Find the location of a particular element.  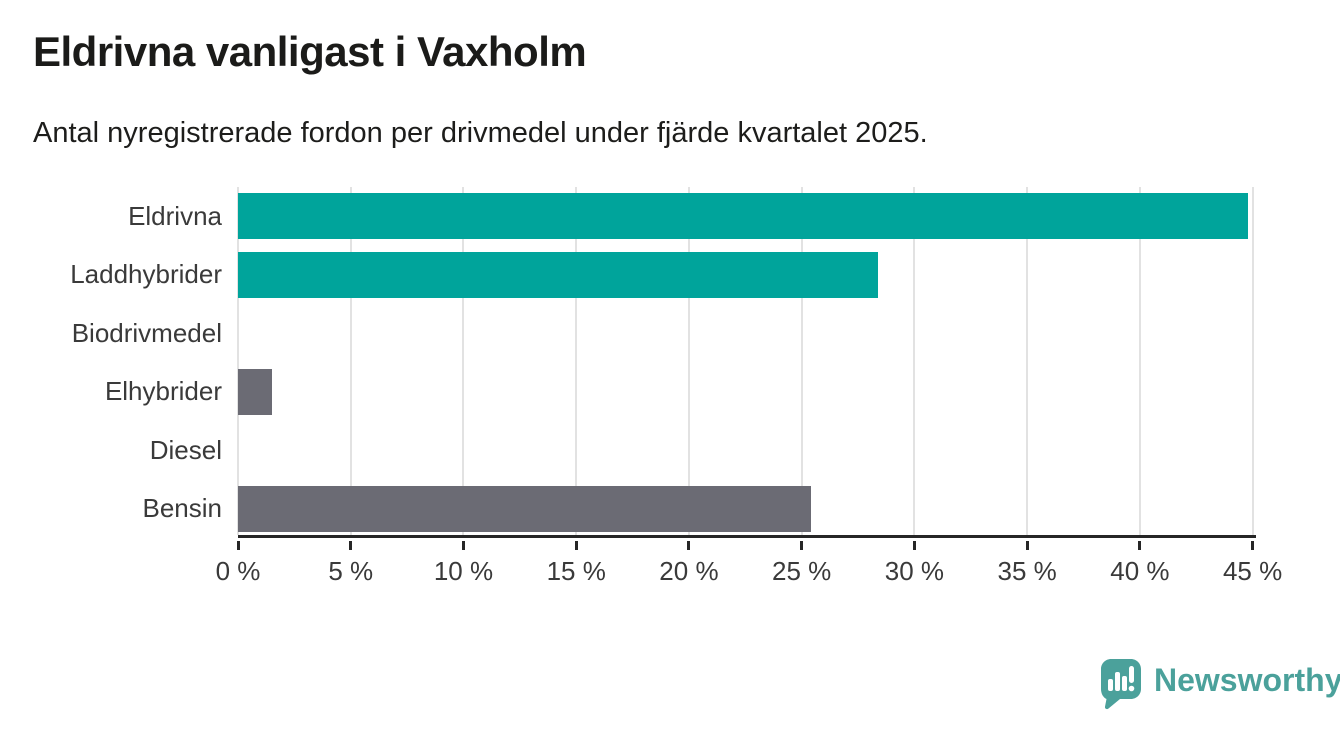

newsworthy-logo: Newsworthy is located at coordinates (1220, 684).